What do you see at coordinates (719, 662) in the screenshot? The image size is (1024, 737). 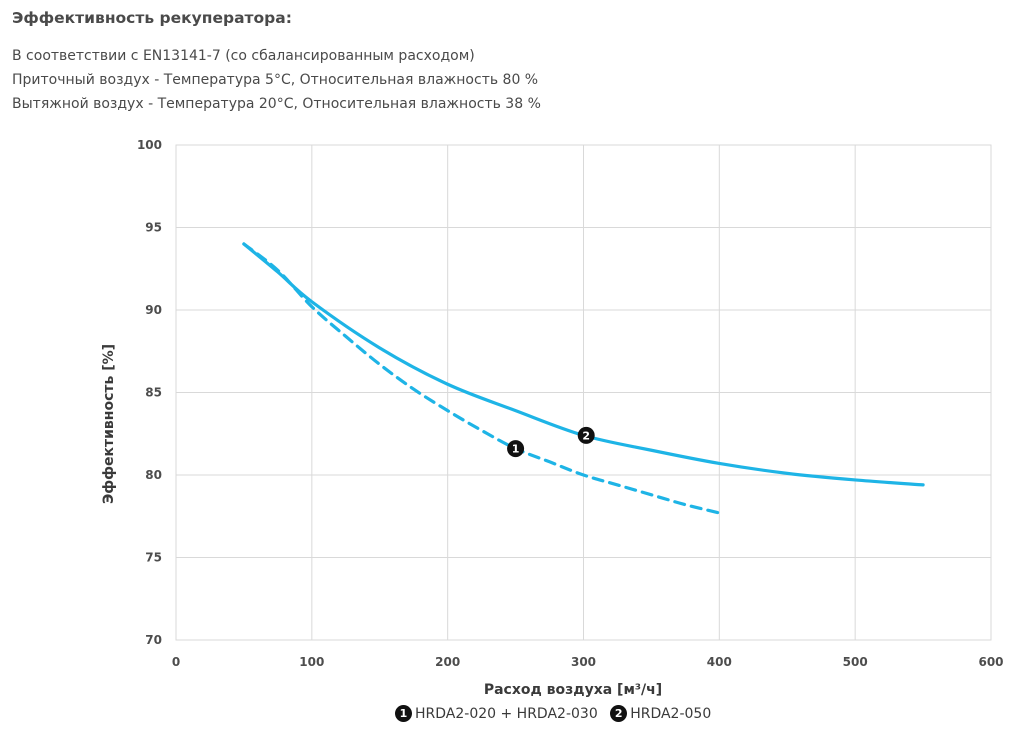 I see `x-tick-label: 400` at bounding box center [719, 662].